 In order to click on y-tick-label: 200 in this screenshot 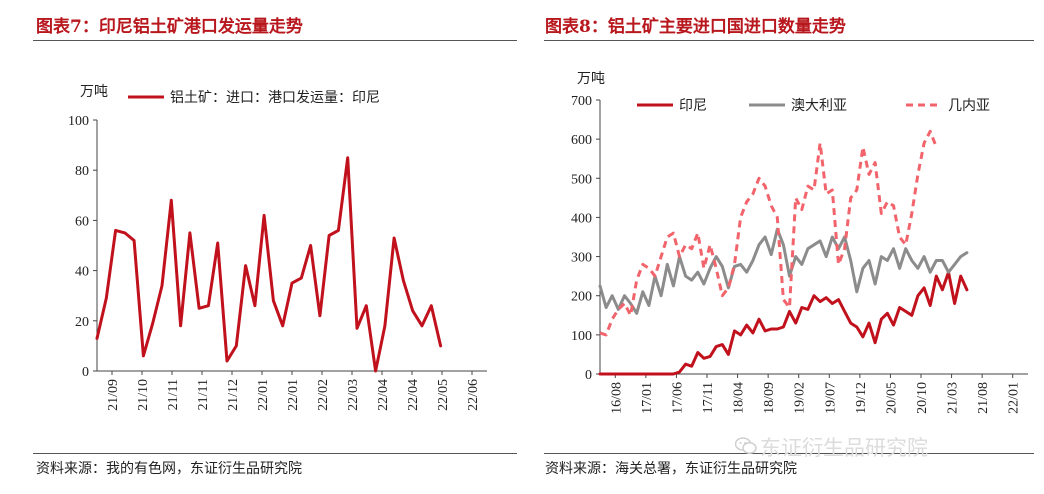, I will do `click(581, 297)`.